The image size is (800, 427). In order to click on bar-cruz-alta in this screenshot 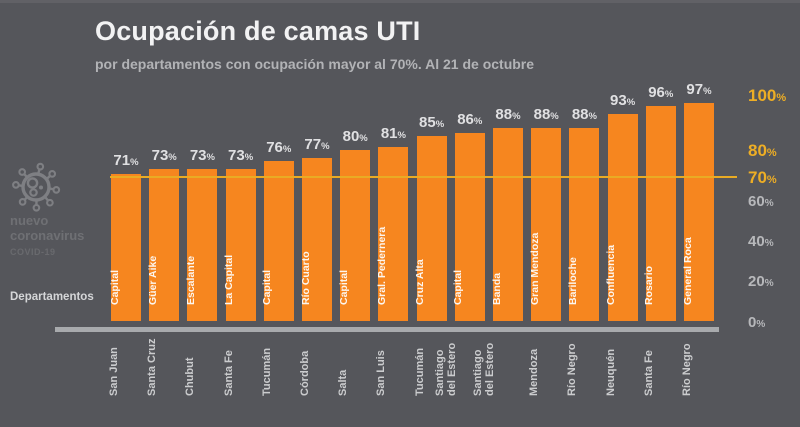, I will do `click(431, 228)`.